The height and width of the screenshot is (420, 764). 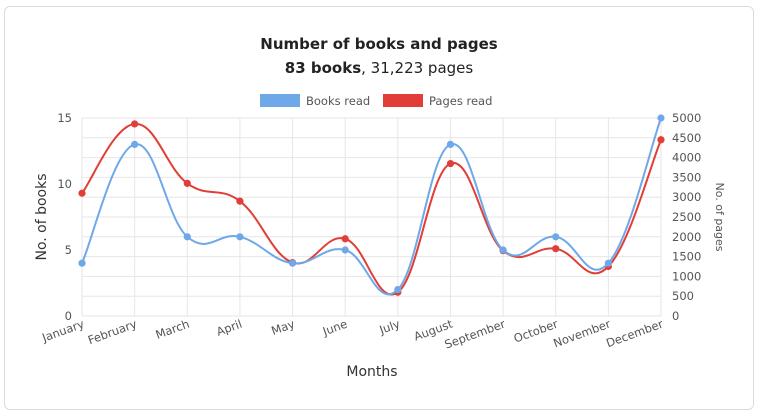 I want to click on x-tick-label: January, so click(x=62, y=331).